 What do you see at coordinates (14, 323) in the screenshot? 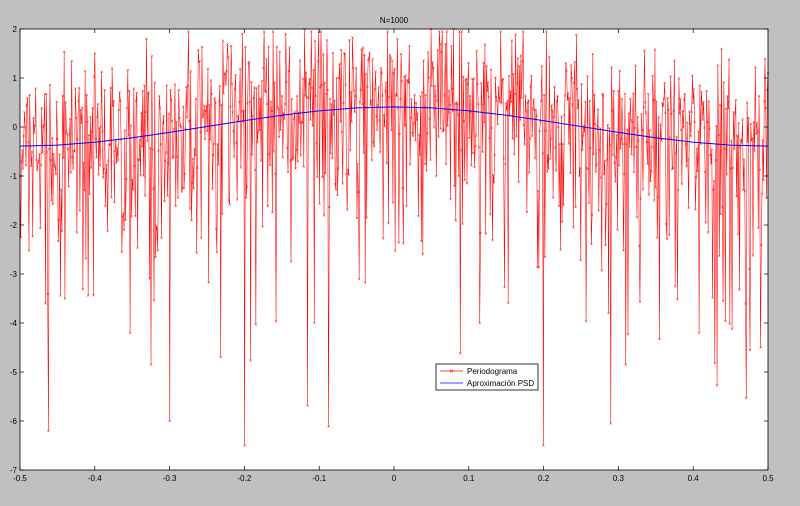
I see `y-tick-label: -4` at bounding box center [14, 323].